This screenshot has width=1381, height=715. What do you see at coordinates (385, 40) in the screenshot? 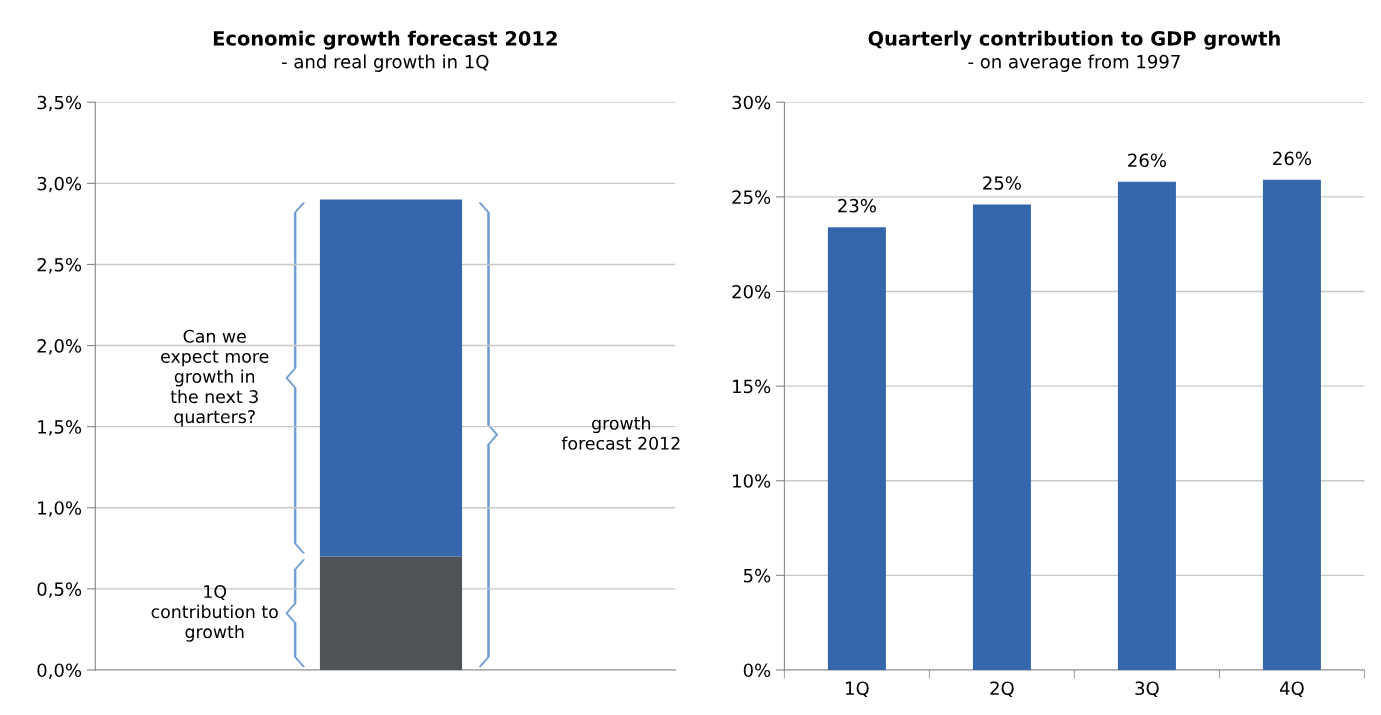
I see `chart-title: Economic growth forecast 2012` at bounding box center [385, 40].